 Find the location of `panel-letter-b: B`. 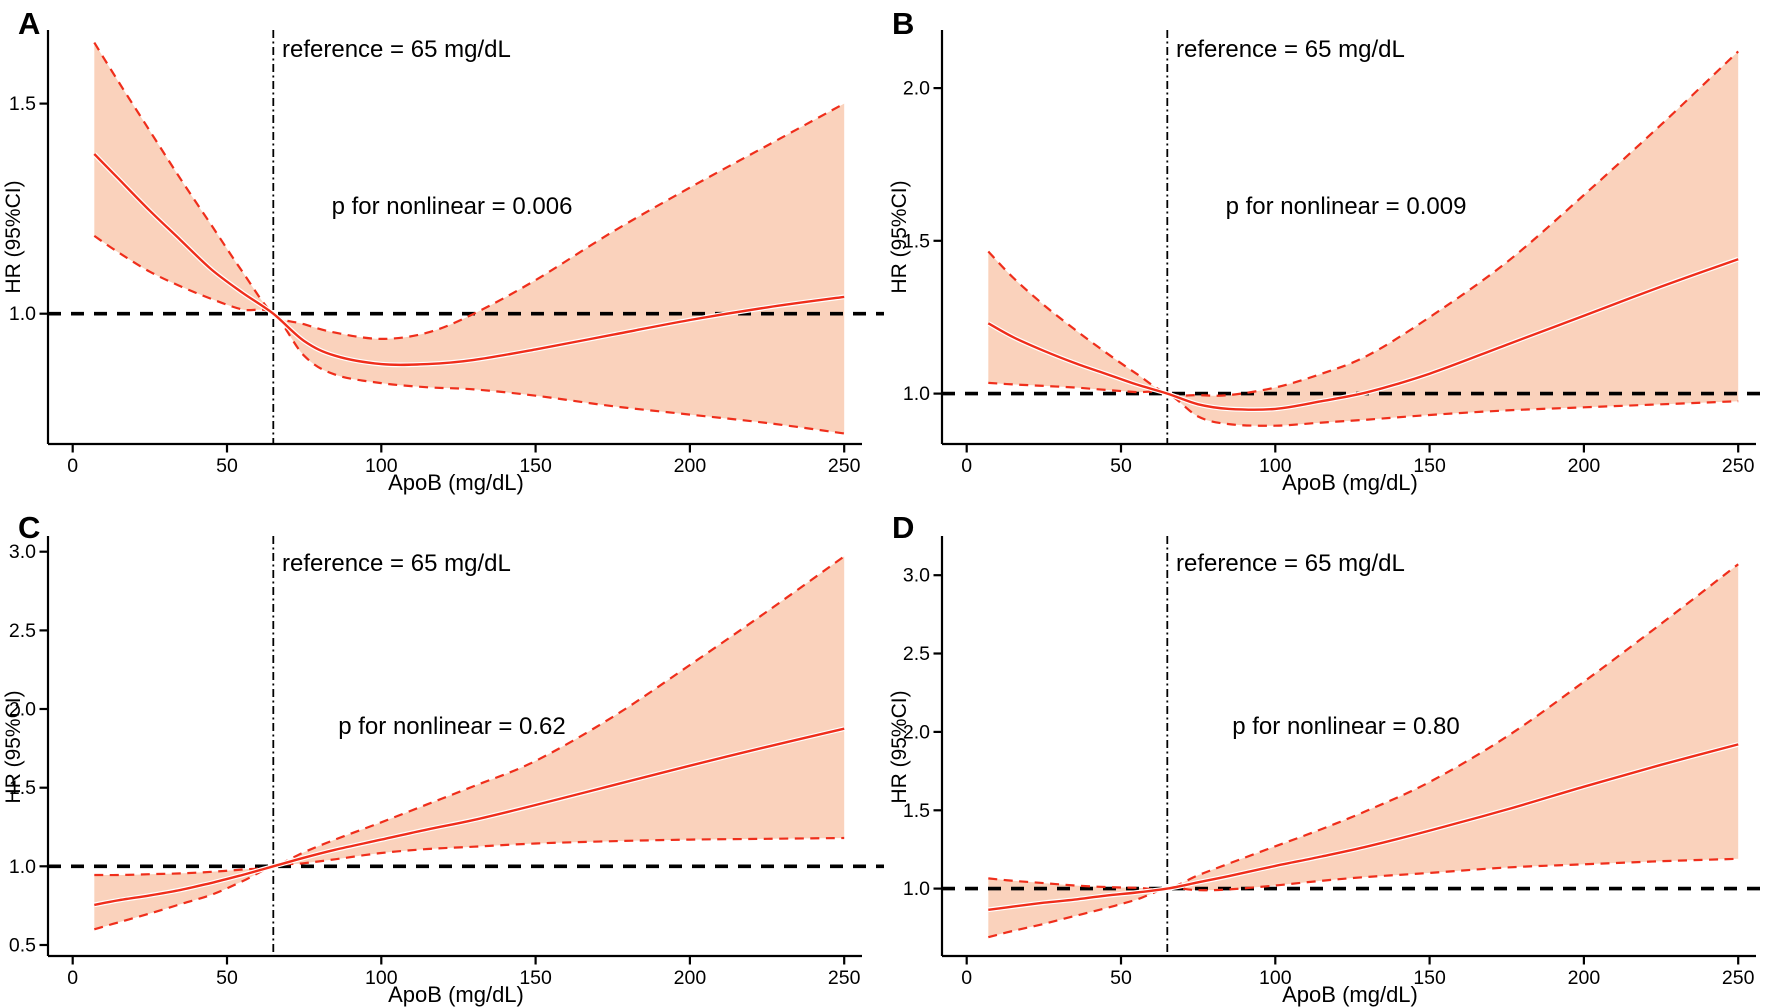

panel-letter-b: B is located at coordinates (903, 23).